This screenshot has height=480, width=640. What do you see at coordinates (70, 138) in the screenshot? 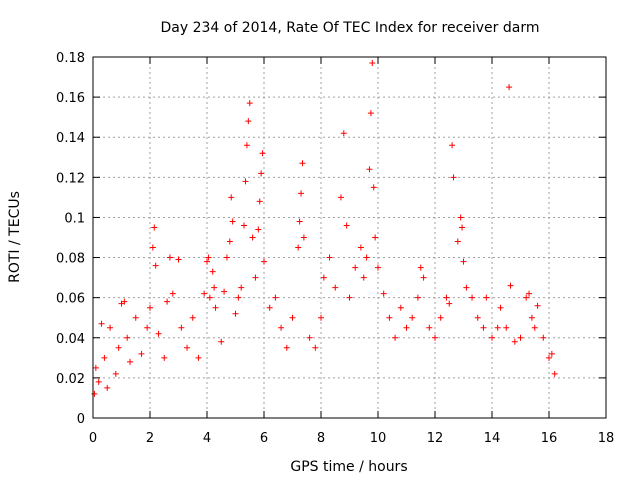
I see `y-tick-label: 0.14` at bounding box center [70, 138].